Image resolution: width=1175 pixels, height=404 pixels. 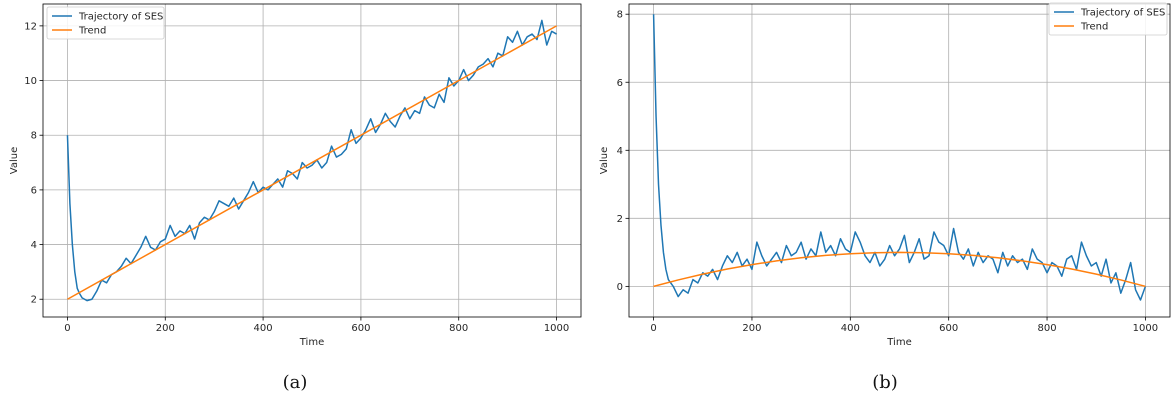 What do you see at coordinates (295, 382) in the screenshot?
I see `subfigure-caption: (a)` at bounding box center [295, 382].